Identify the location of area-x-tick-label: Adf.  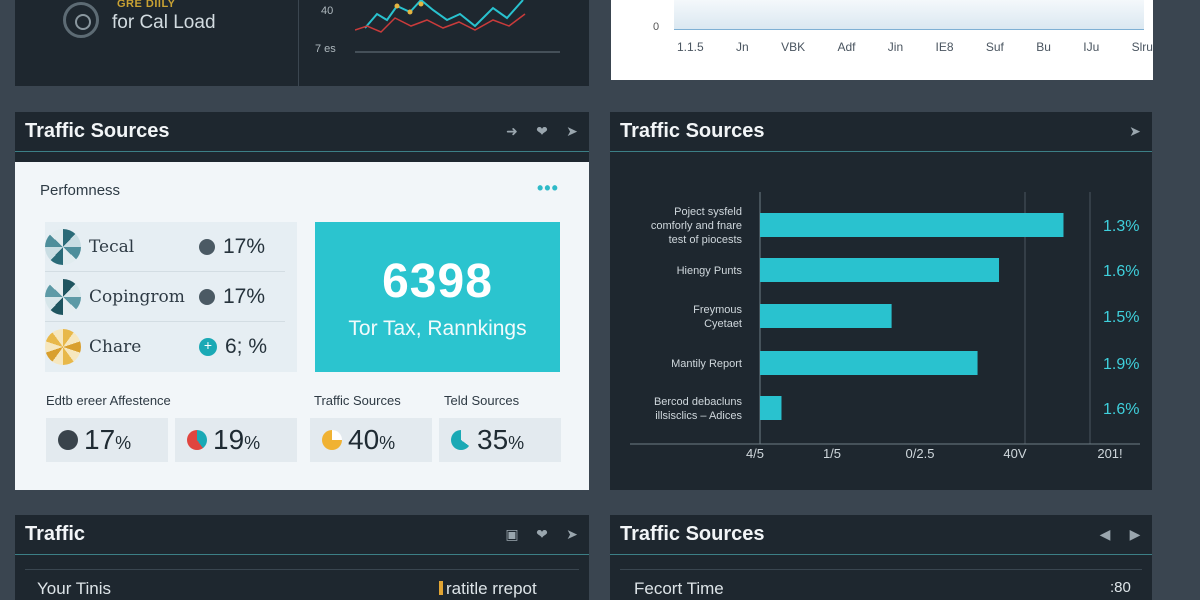
(846, 47).